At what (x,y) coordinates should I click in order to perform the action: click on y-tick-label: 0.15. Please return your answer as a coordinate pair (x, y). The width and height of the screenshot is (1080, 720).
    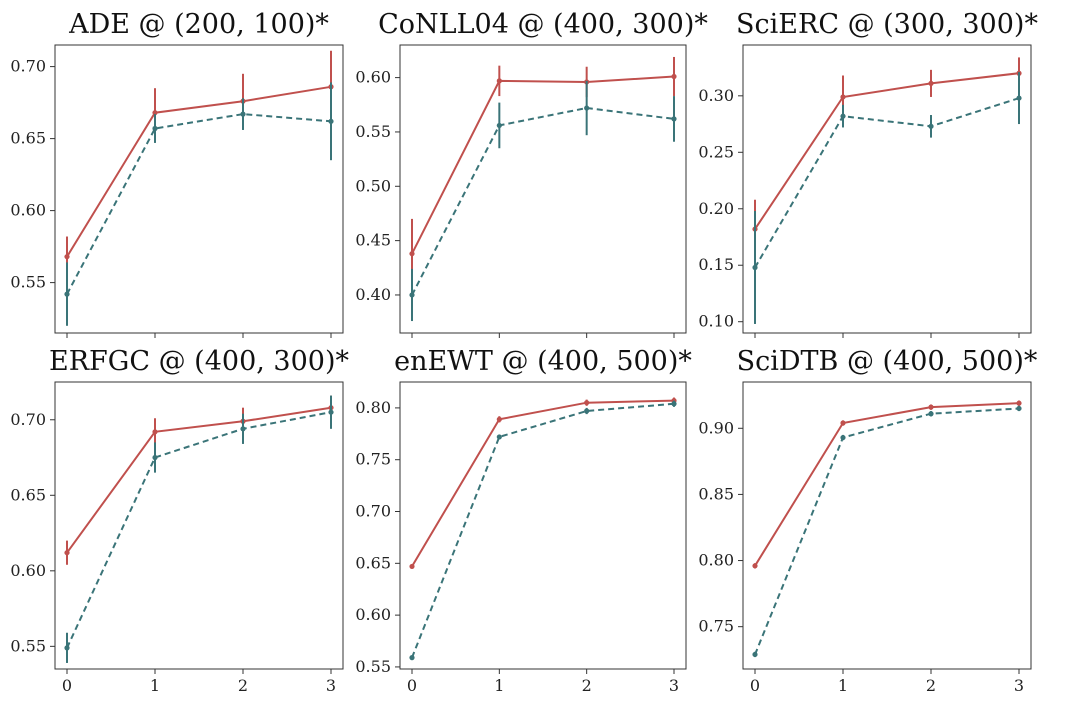
    Looking at the image, I should click on (716, 264).